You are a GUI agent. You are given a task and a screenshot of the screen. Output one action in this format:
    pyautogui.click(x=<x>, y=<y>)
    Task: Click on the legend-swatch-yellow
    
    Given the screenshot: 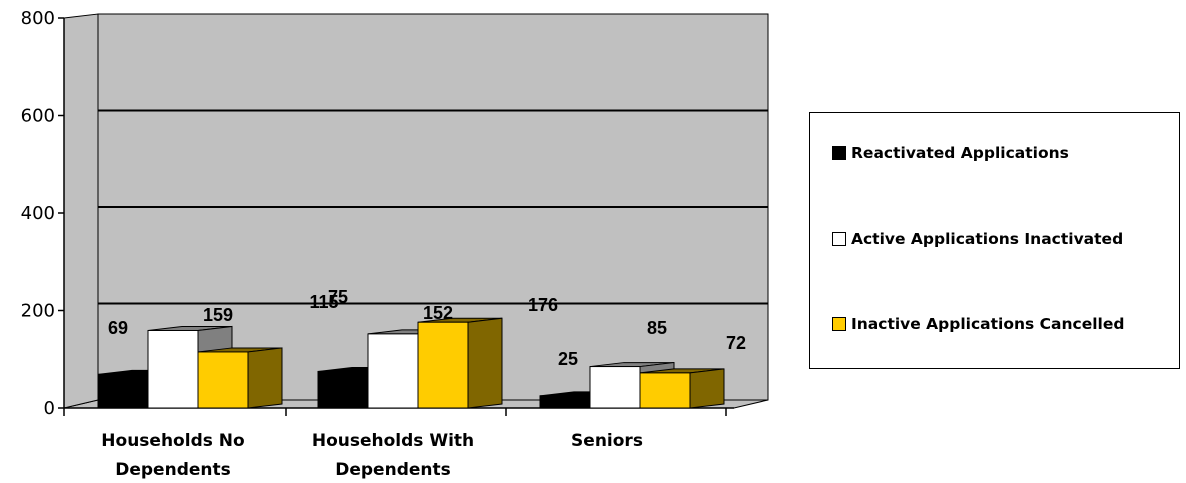 What is the action you would take?
    pyautogui.click(x=839, y=324)
    